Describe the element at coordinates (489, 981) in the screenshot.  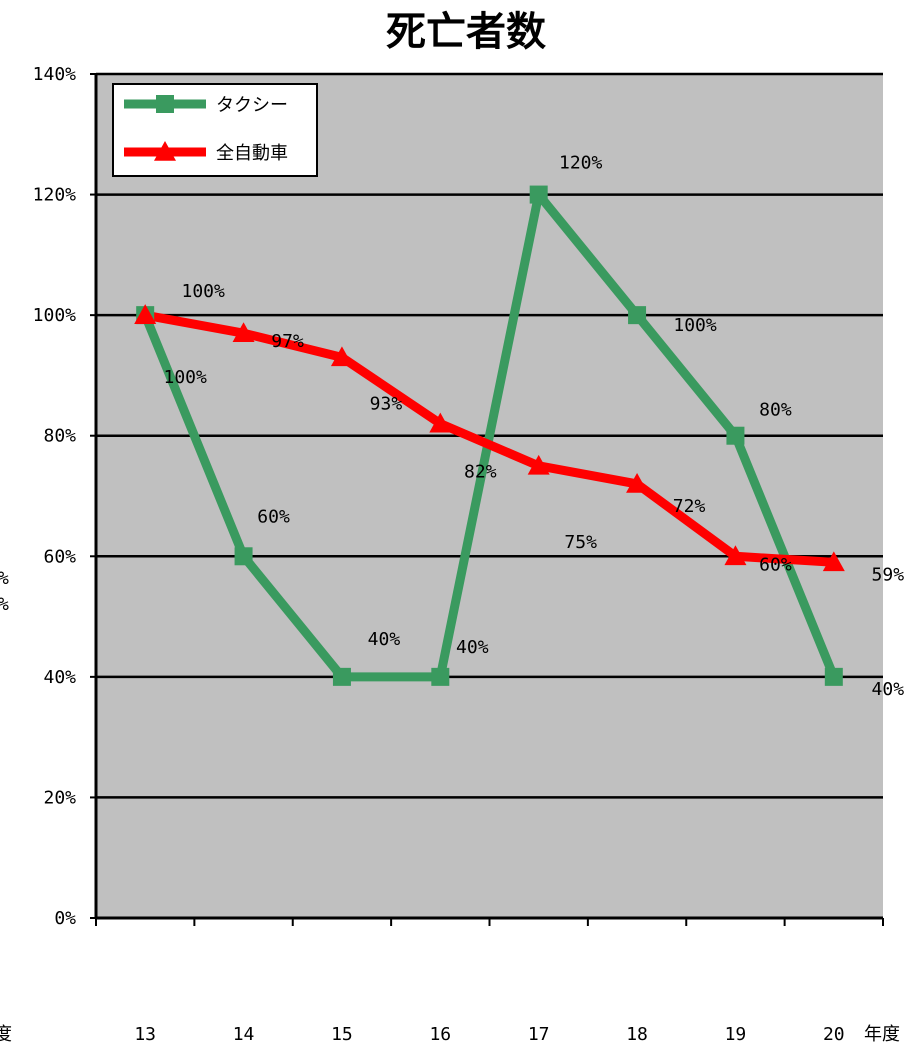
I see `x-axis-ticks: 13 14 15 16 17 18 19 20` at that location.